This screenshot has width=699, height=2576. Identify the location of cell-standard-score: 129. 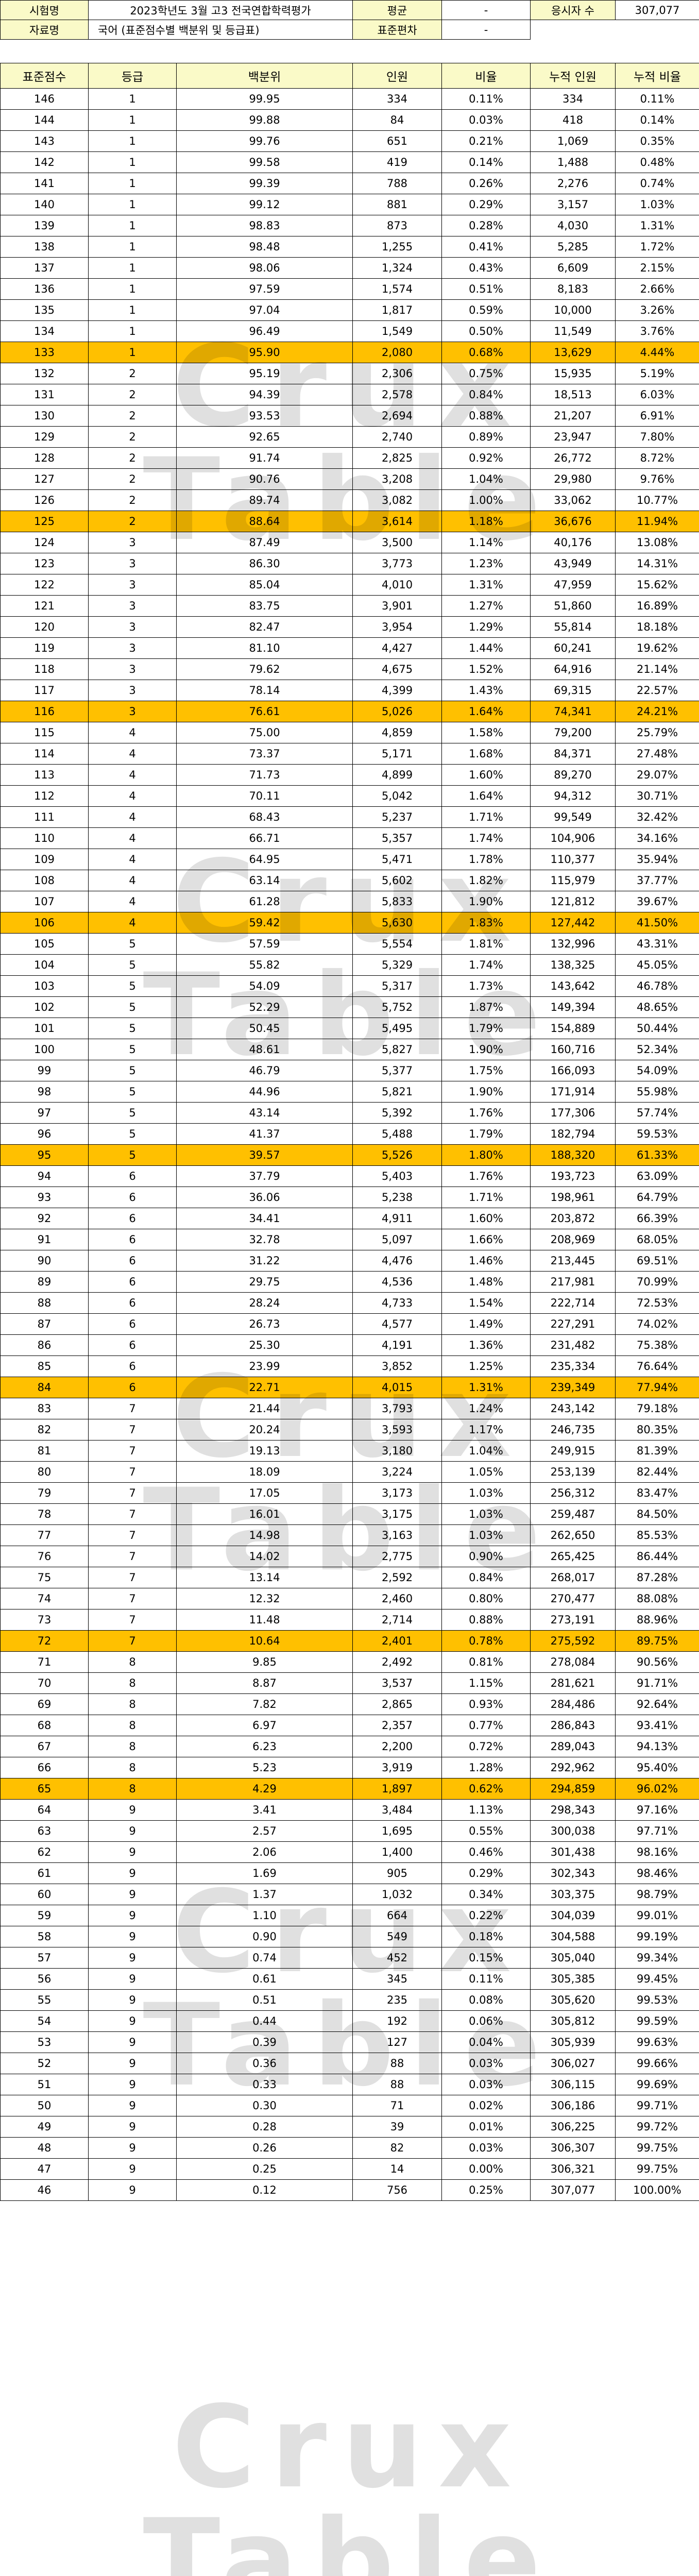
(45, 437).